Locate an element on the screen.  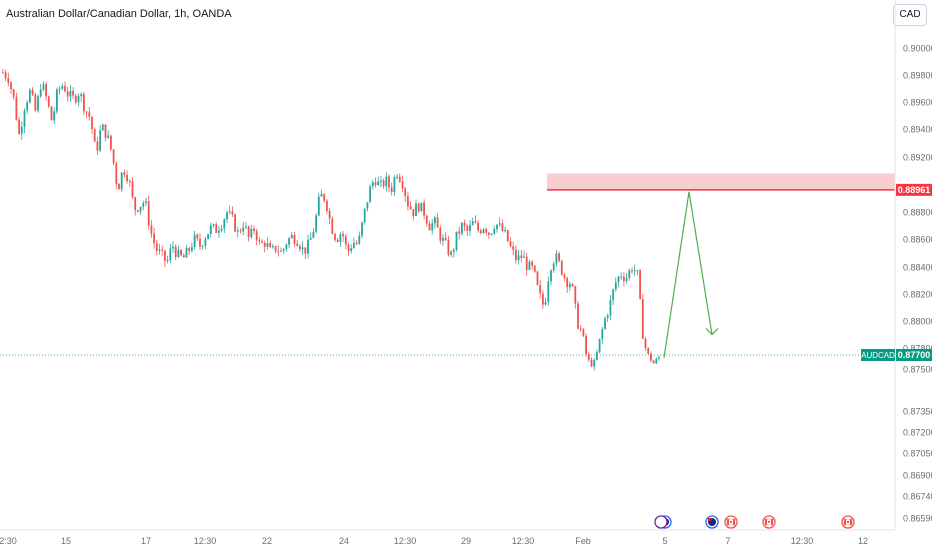
time-tick-label: 2:30 is located at coordinates (8, 541).